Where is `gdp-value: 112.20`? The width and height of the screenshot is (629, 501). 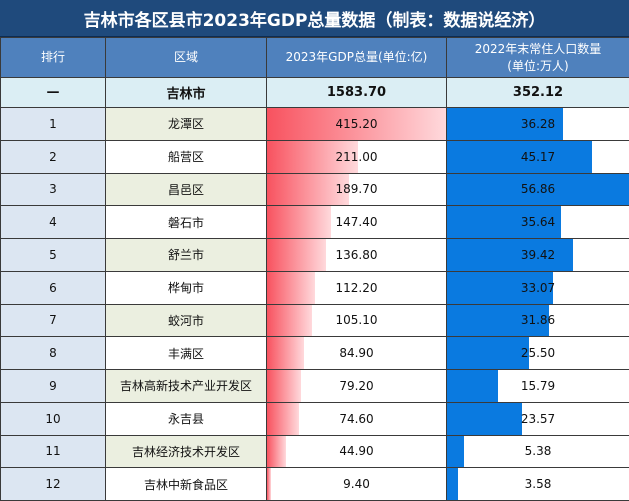 gdp-value: 112.20 is located at coordinates (357, 288).